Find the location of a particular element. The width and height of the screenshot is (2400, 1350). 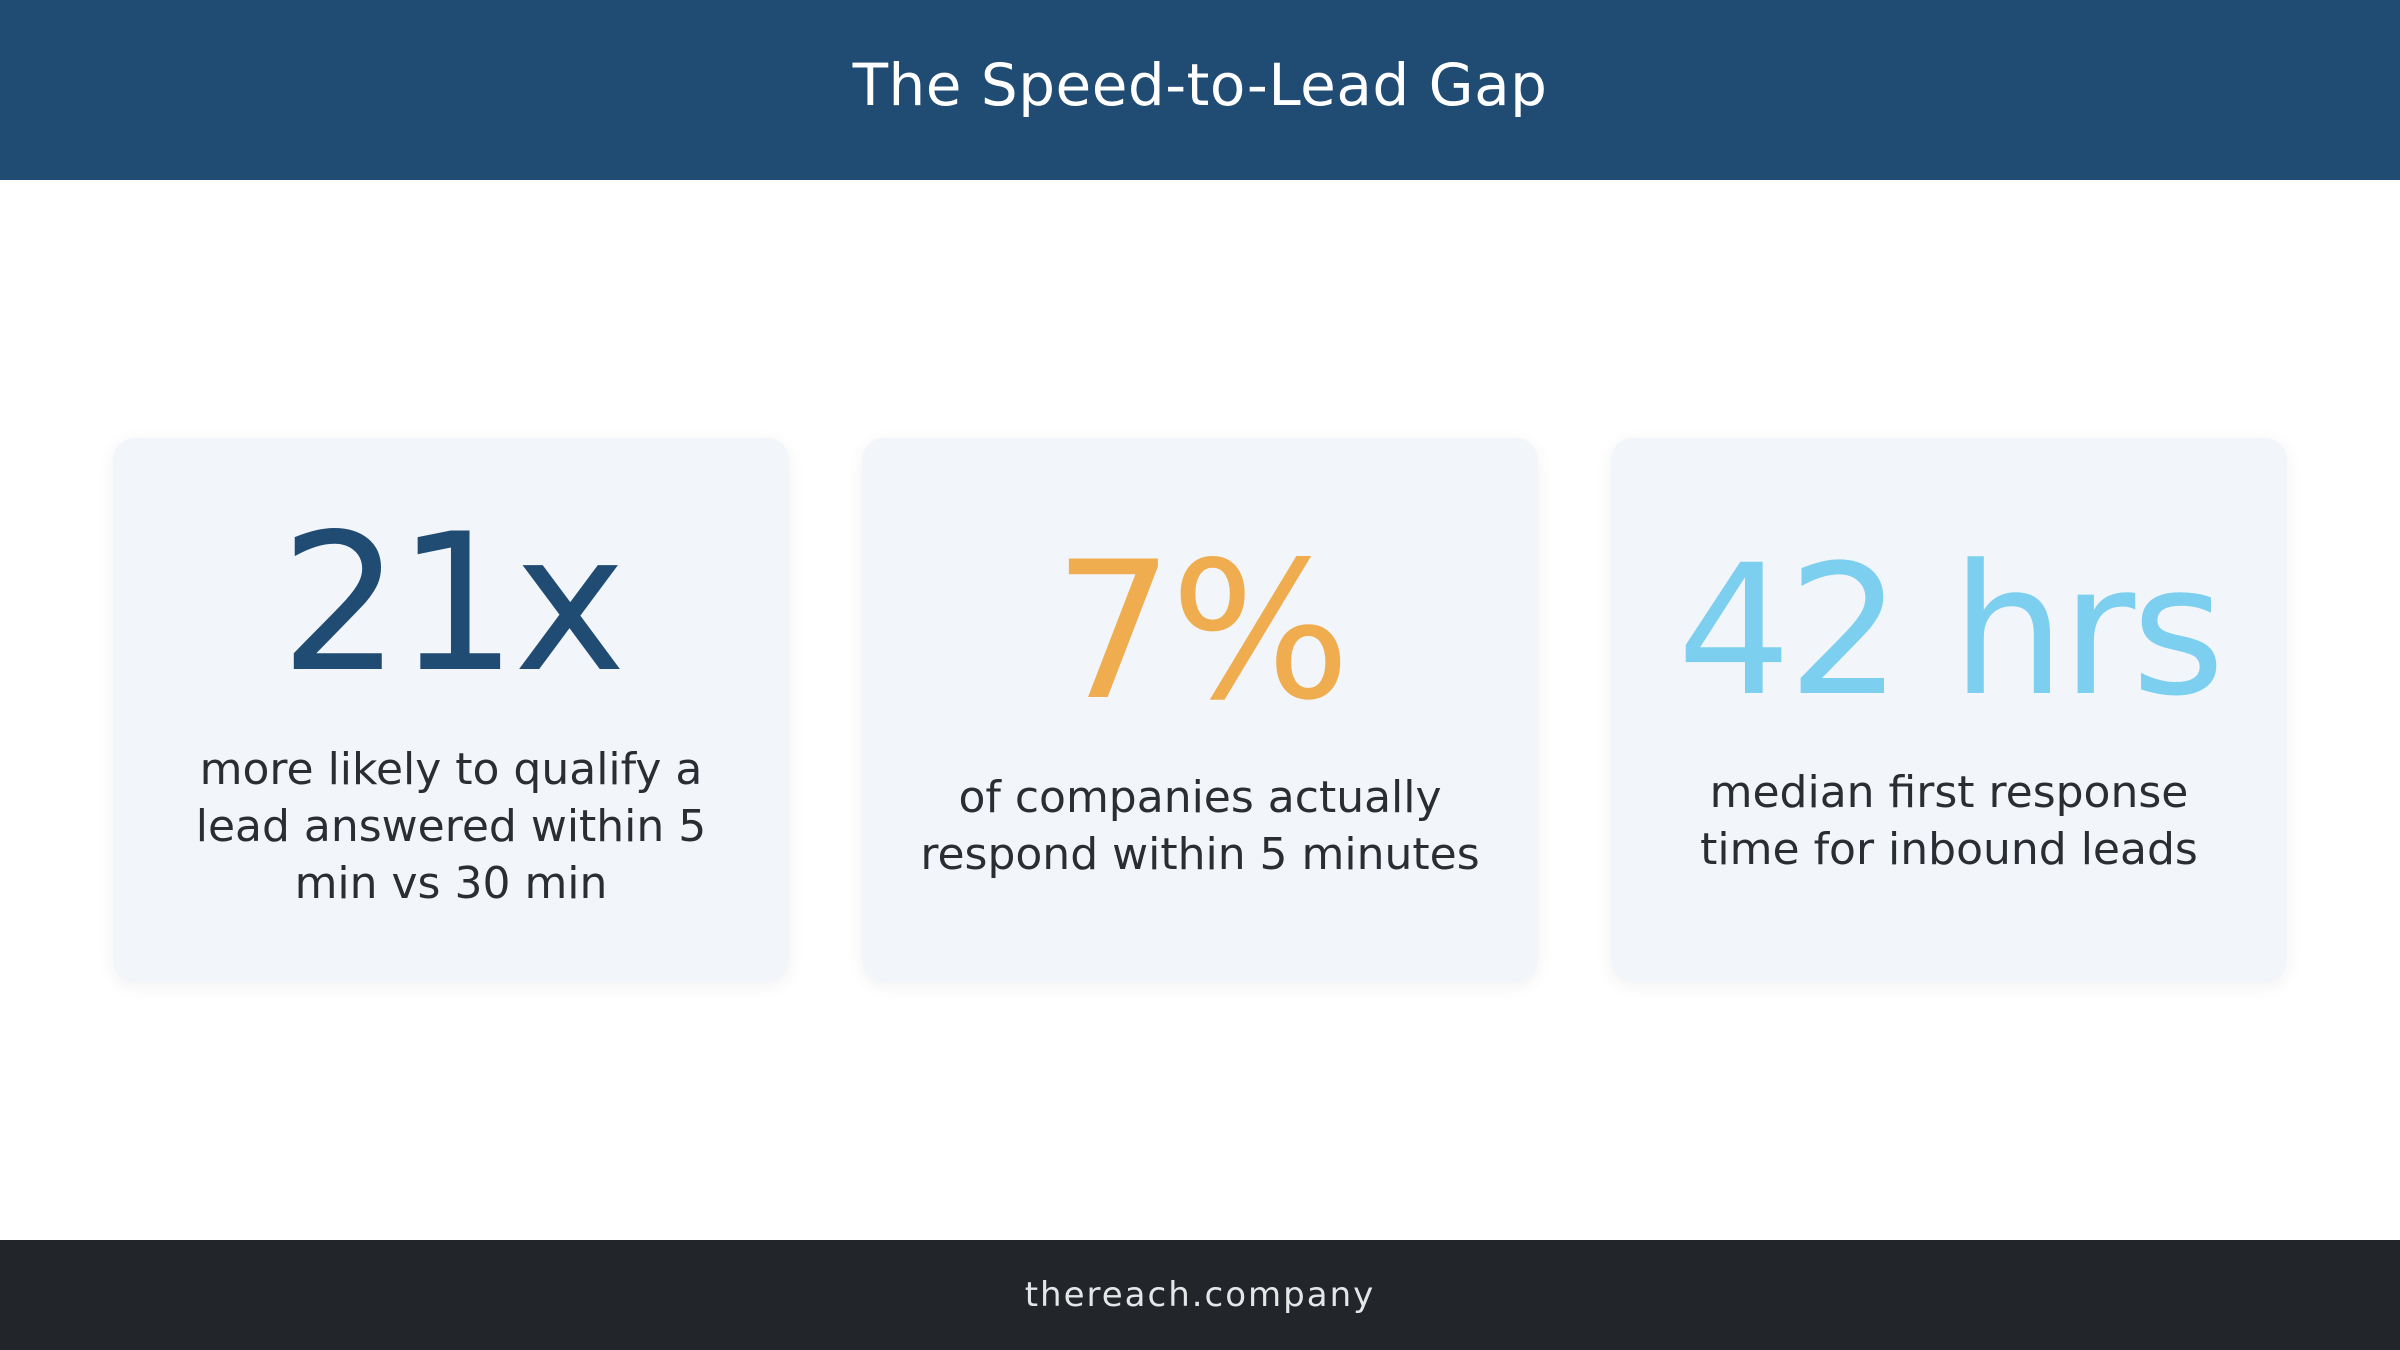

stat-value: 21x is located at coordinates (452, 603).